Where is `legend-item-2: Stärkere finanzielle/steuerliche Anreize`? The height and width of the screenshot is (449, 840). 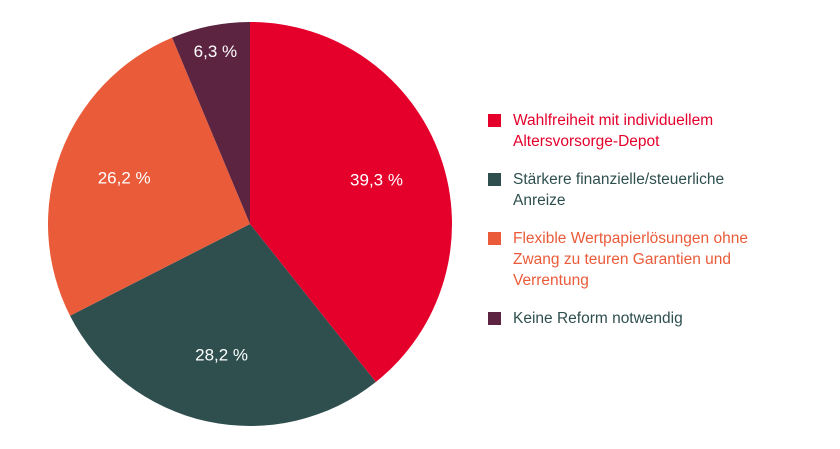
legend-item-2: Stärkere finanzielle/steuerliche Anreize is located at coordinates (658, 190).